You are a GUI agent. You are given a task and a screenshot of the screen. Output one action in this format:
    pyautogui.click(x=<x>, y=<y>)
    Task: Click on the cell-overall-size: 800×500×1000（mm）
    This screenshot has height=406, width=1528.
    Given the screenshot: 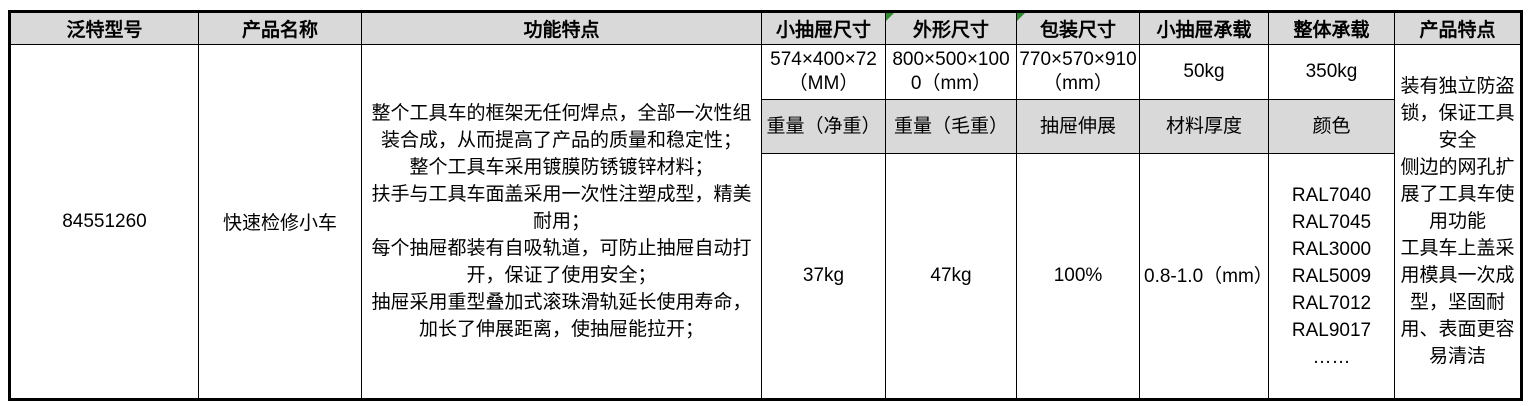 What is the action you would take?
    pyautogui.click(x=951, y=72)
    